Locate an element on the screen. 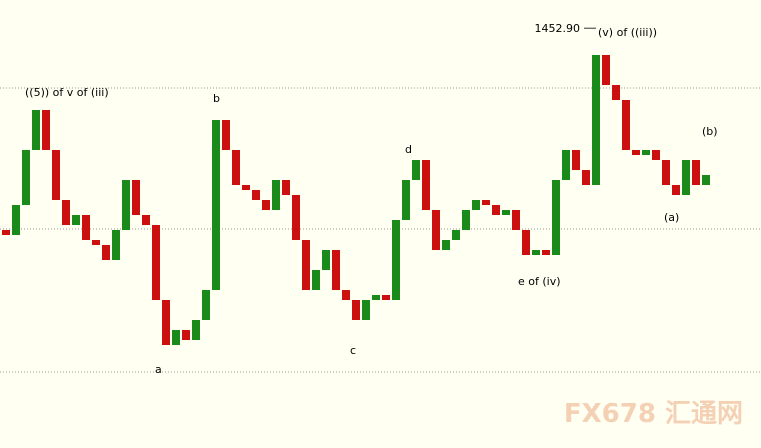  wave-label: c is located at coordinates (353, 350).